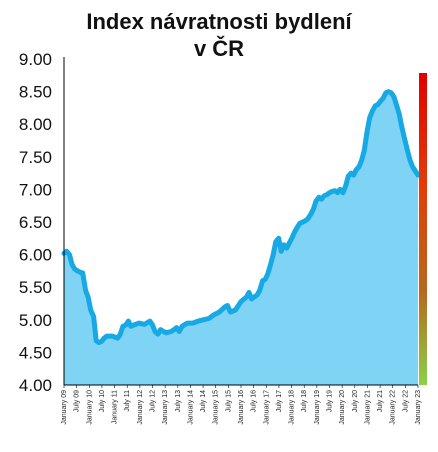 The height and width of the screenshot is (452, 438). I want to click on chart-title-line2: v ČR, so click(219, 48).